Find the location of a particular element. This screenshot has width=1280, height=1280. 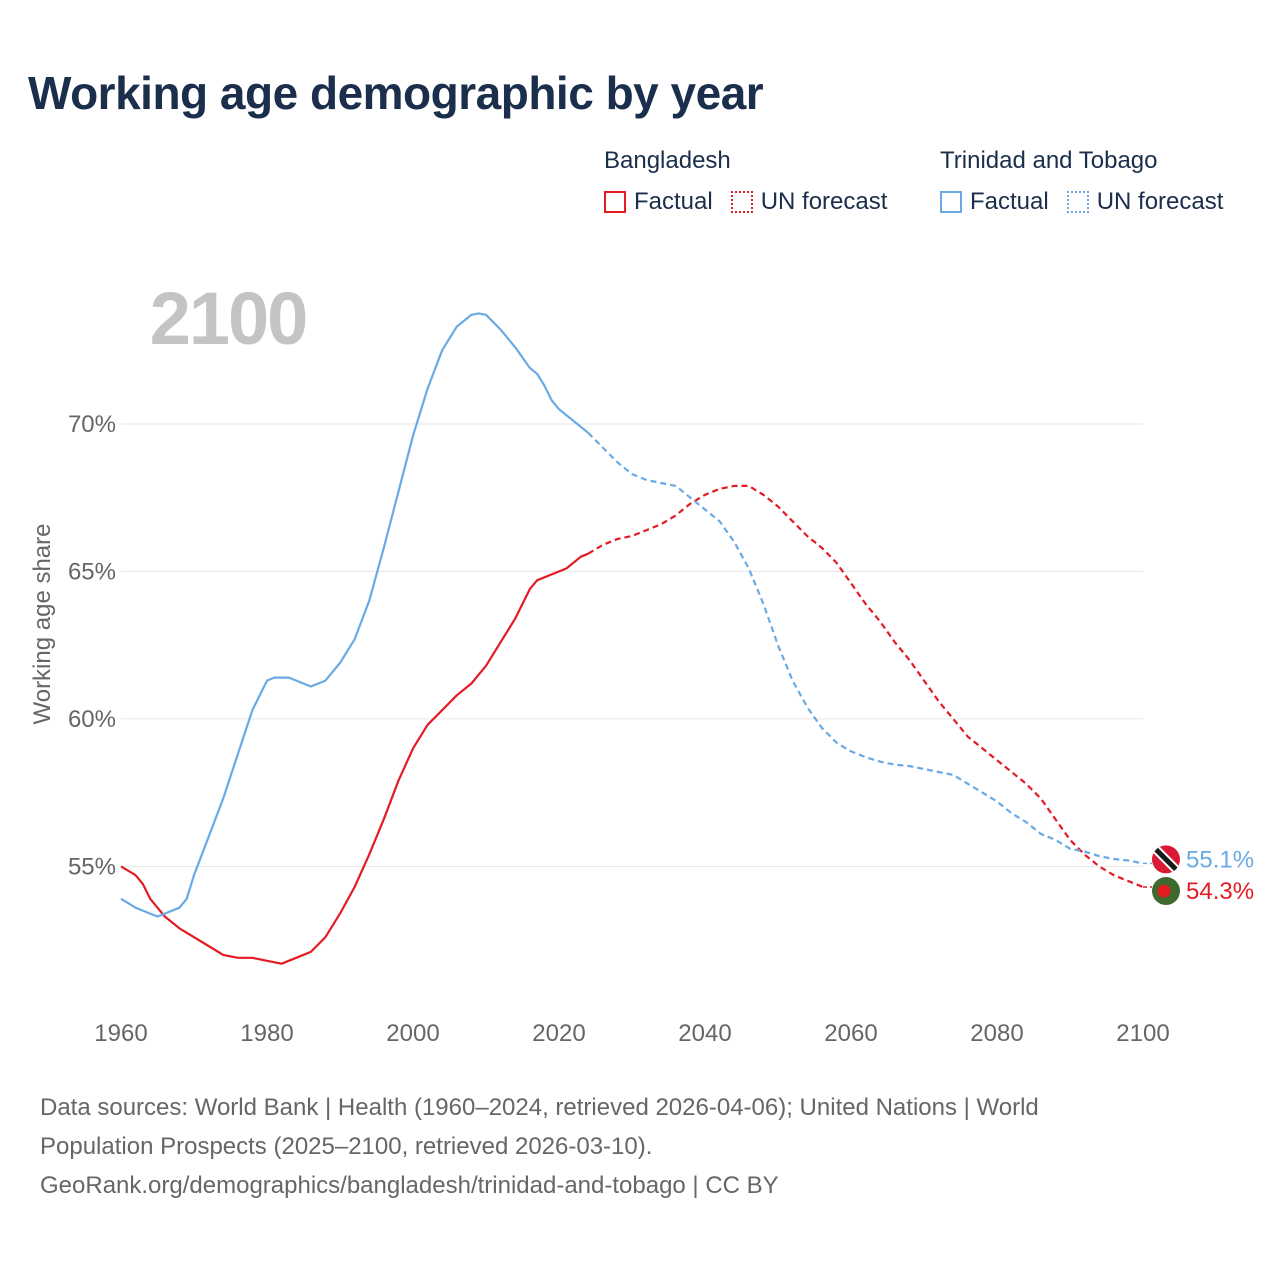

legend-group-bangladesh: Bangladesh Factual UN forecast is located at coordinates (754, 181).